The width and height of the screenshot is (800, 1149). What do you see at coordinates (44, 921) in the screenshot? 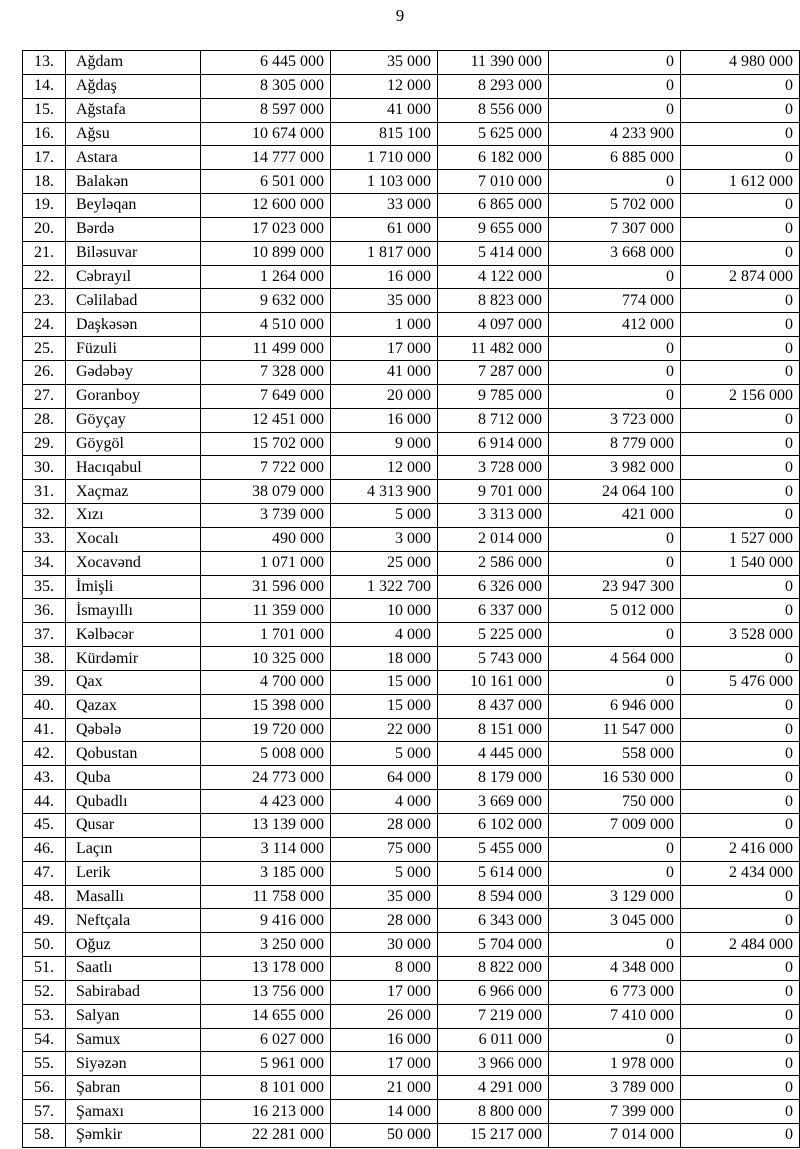
I see `row-number: 49.` at bounding box center [44, 921].